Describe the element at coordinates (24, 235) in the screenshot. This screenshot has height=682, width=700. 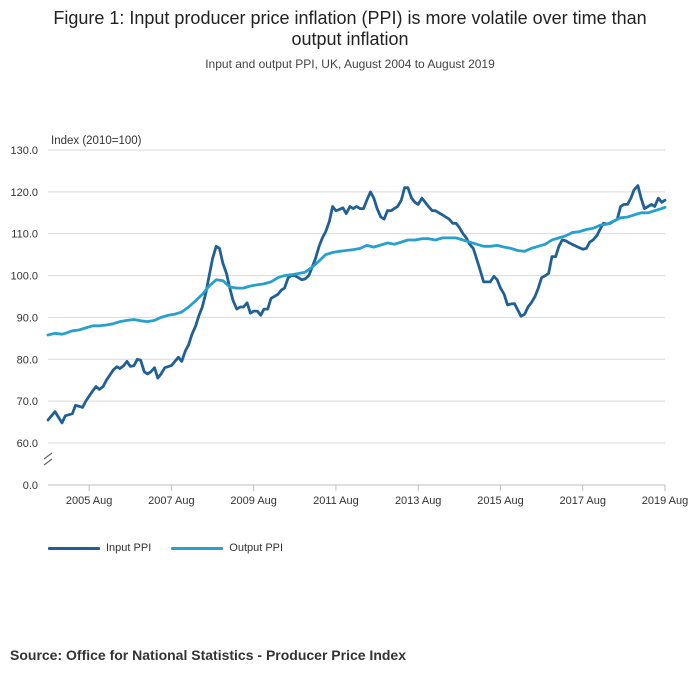
I see `y-tick-label: 110.0` at that location.